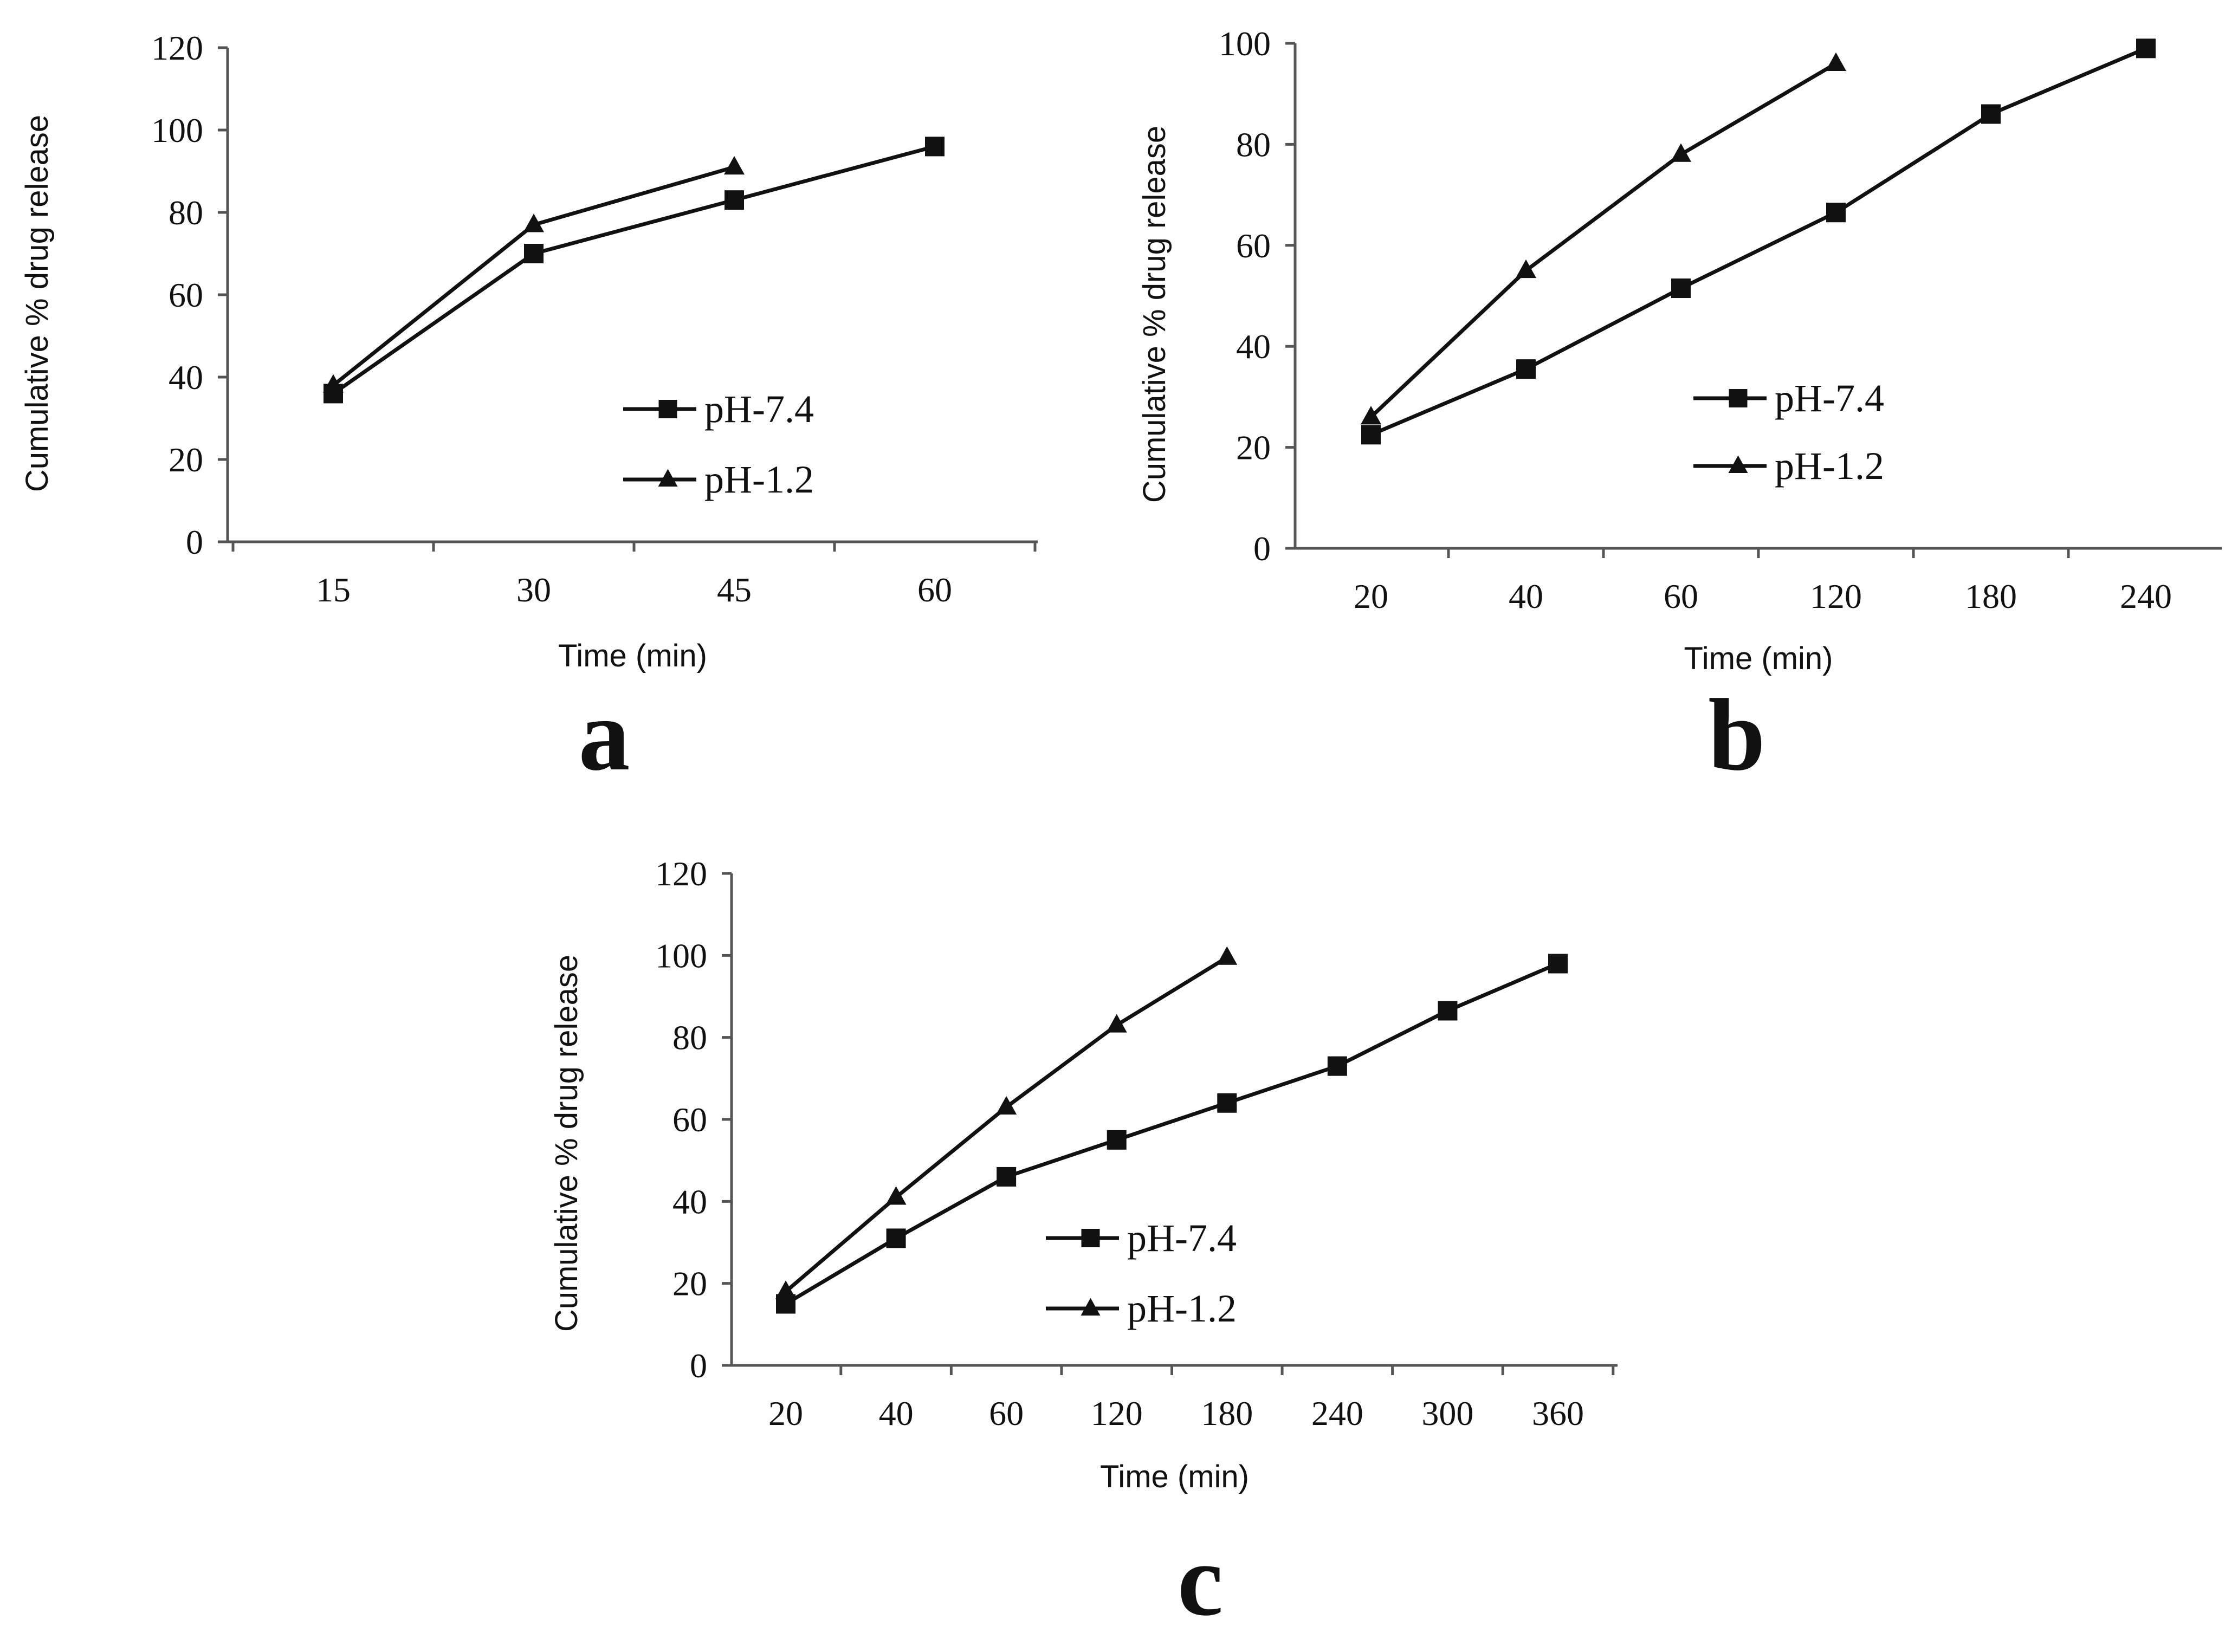 The height and width of the screenshot is (1652, 2238). I want to click on x-tick-label: 360, so click(1558, 1413).